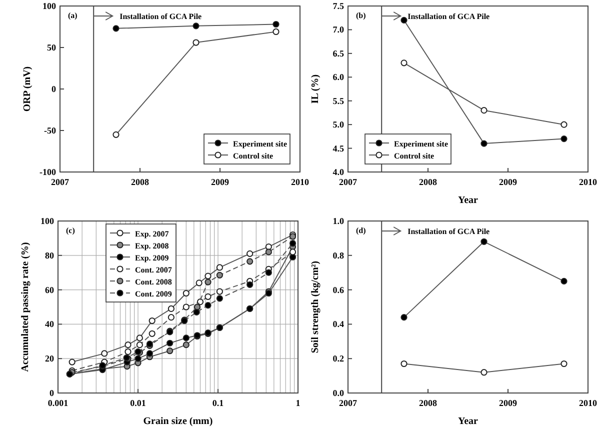 The image size is (599, 430). What do you see at coordinates (178, 421) in the screenshot?
I see `x-axis-title: Grain size (mm)` at bounding box center [178, 421].